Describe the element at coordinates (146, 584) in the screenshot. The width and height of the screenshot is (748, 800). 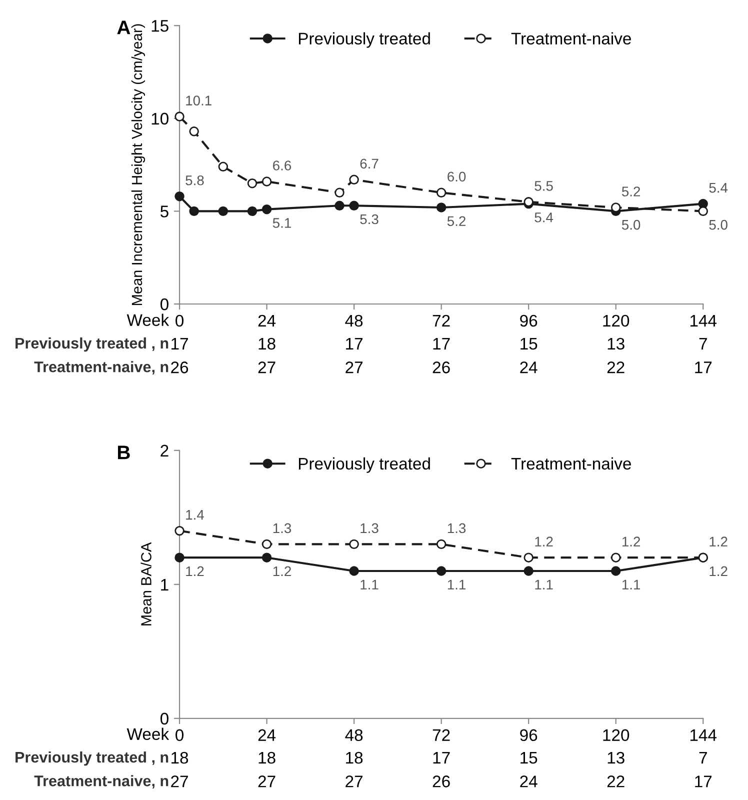
I see `y-axis-title: Mean BA/CA` at that location.